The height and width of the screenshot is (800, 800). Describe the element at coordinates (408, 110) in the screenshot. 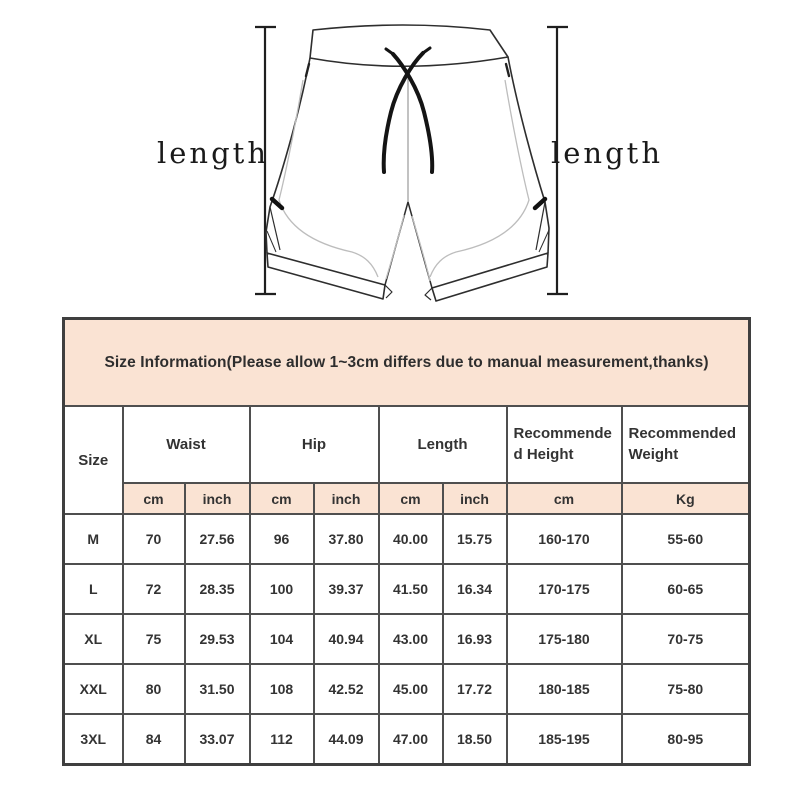

I see `drawstring` at that location.